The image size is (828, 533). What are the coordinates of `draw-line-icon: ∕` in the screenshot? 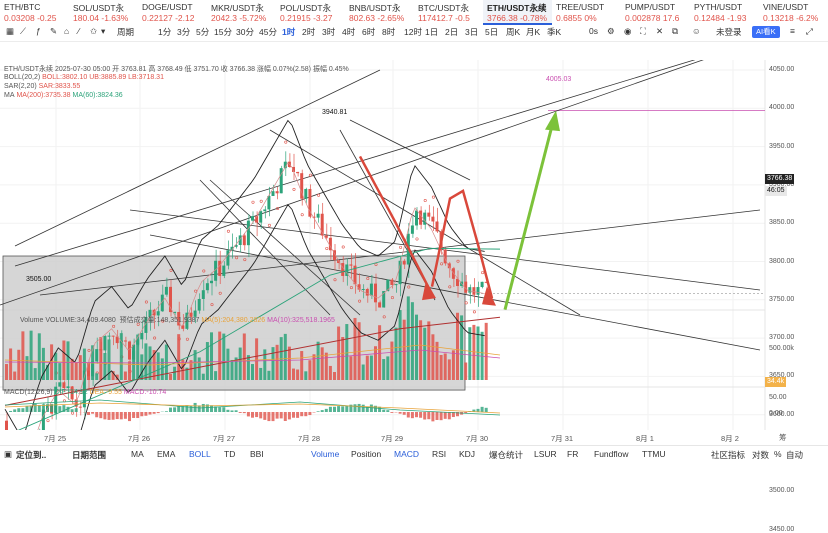 It's located at (78, 31).